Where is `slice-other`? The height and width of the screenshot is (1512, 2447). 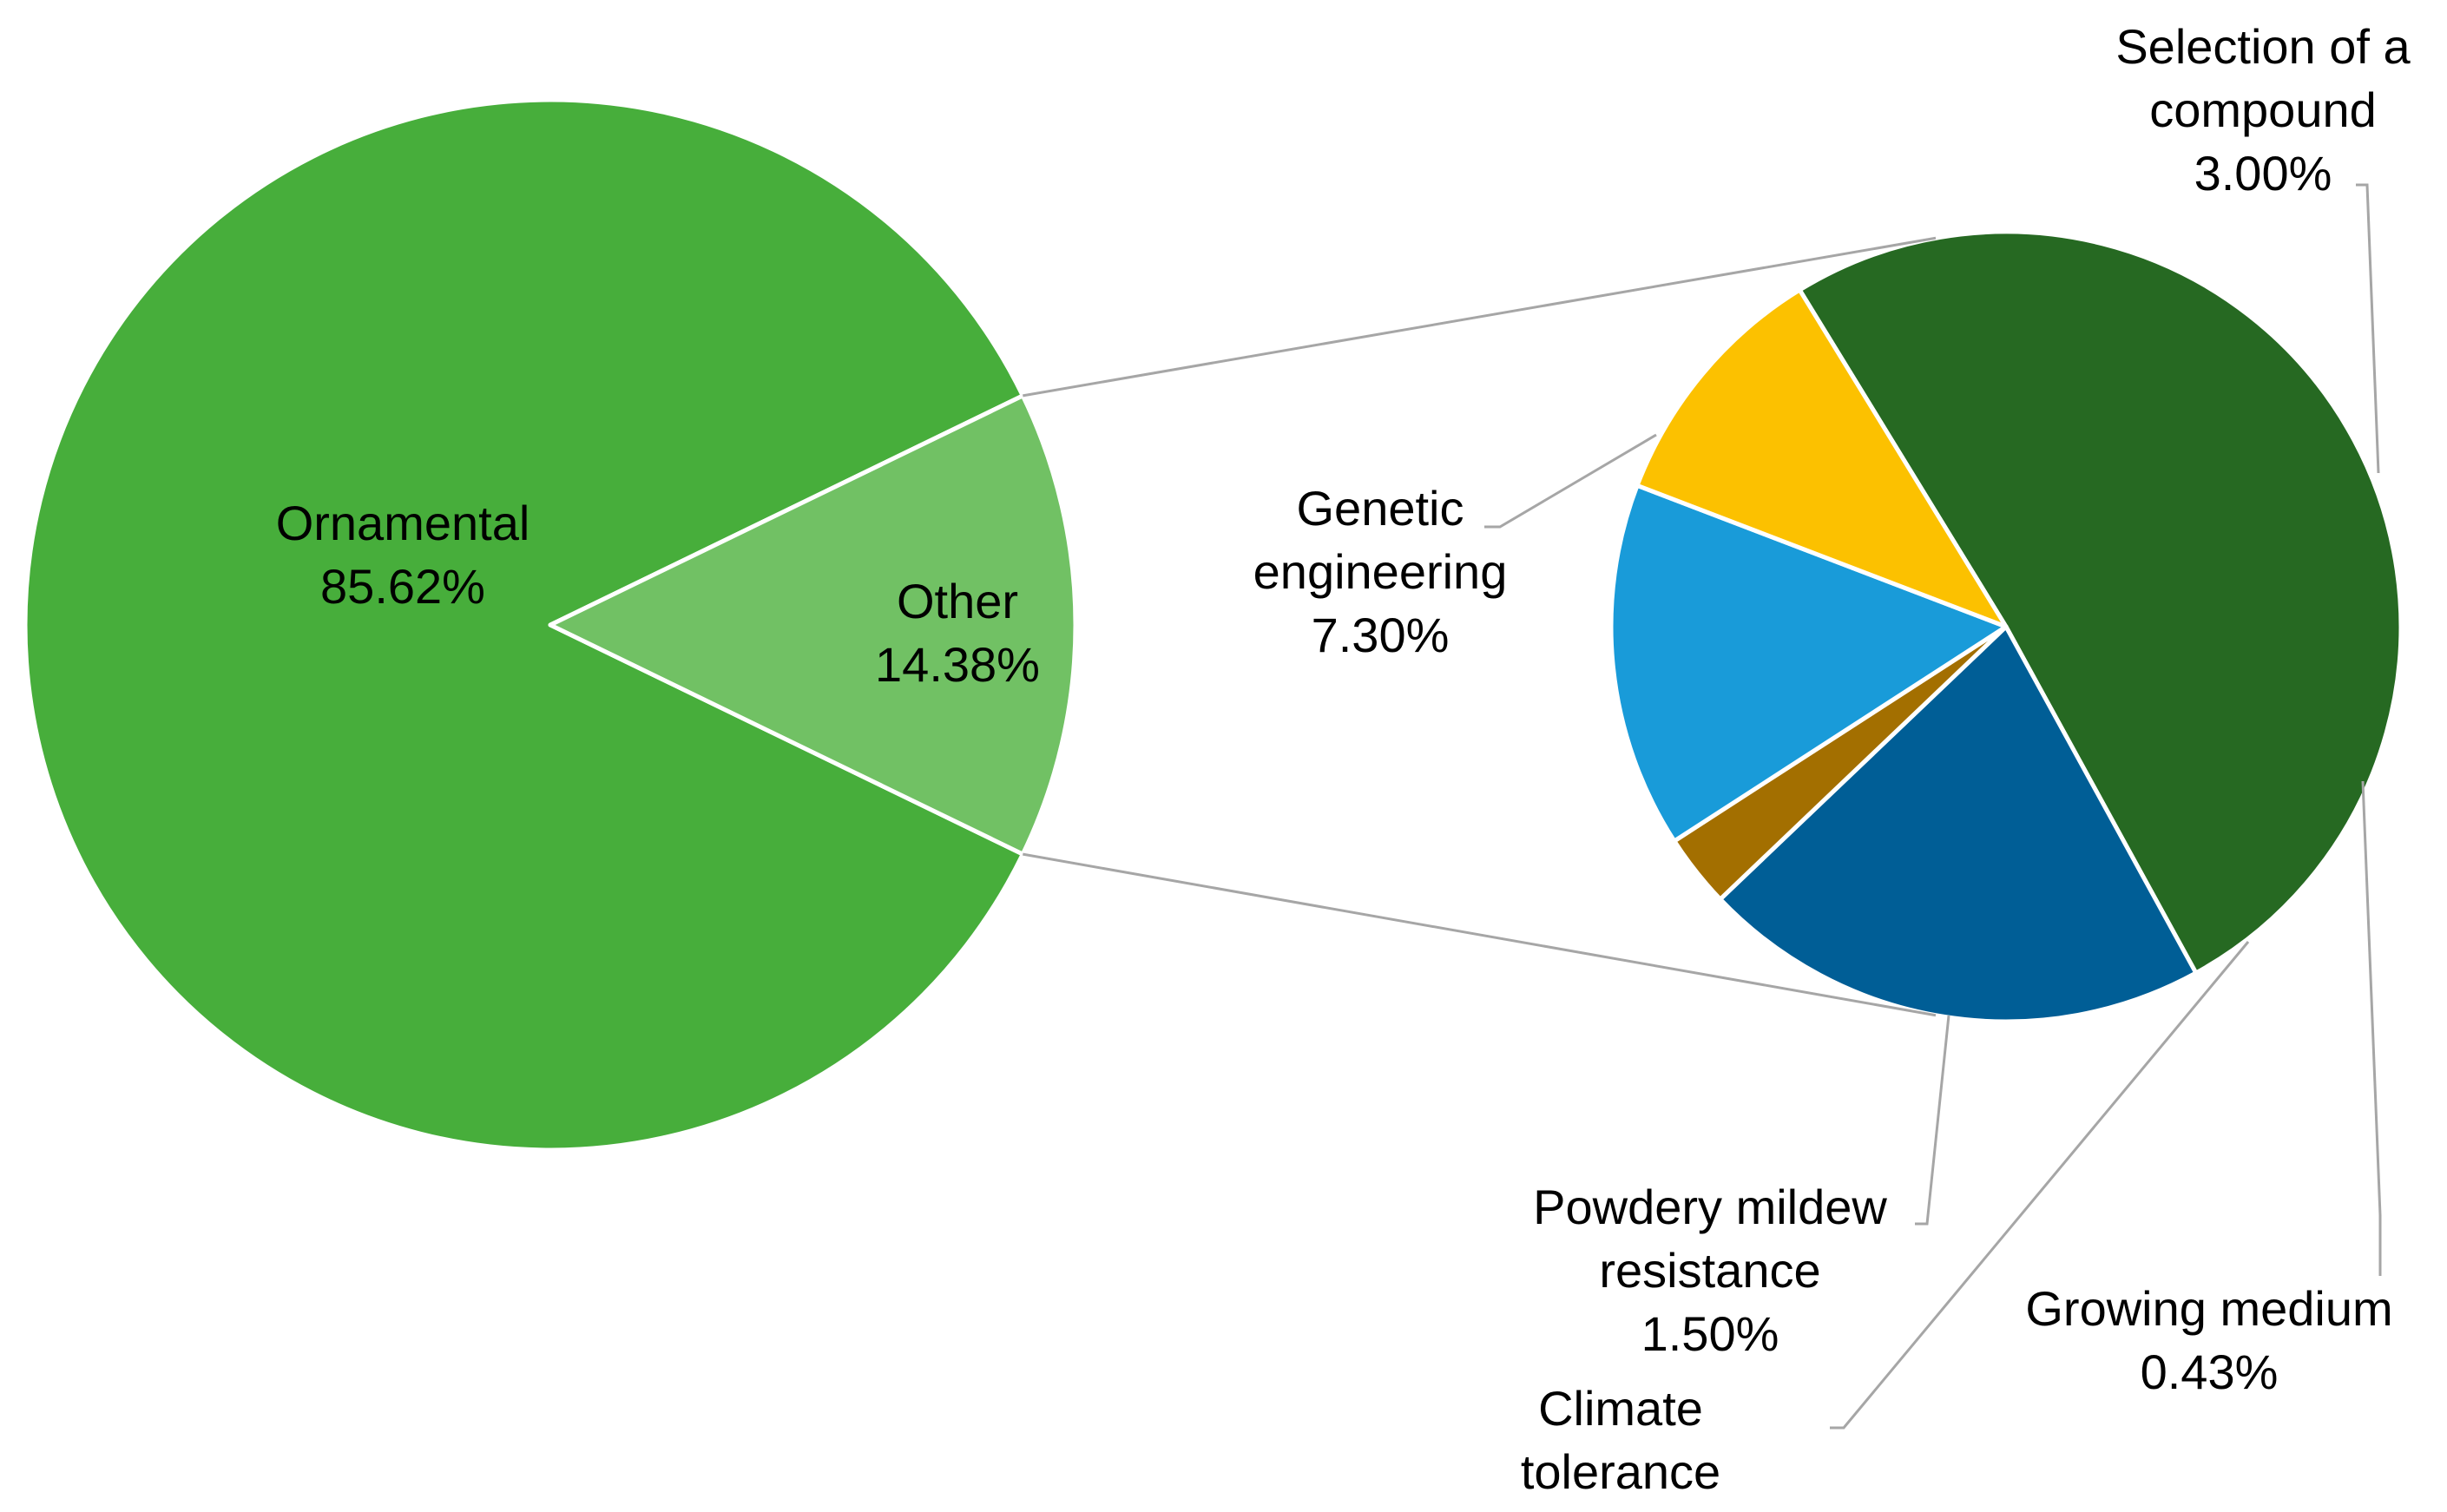
slice-other is located at coordinates (813, 625).